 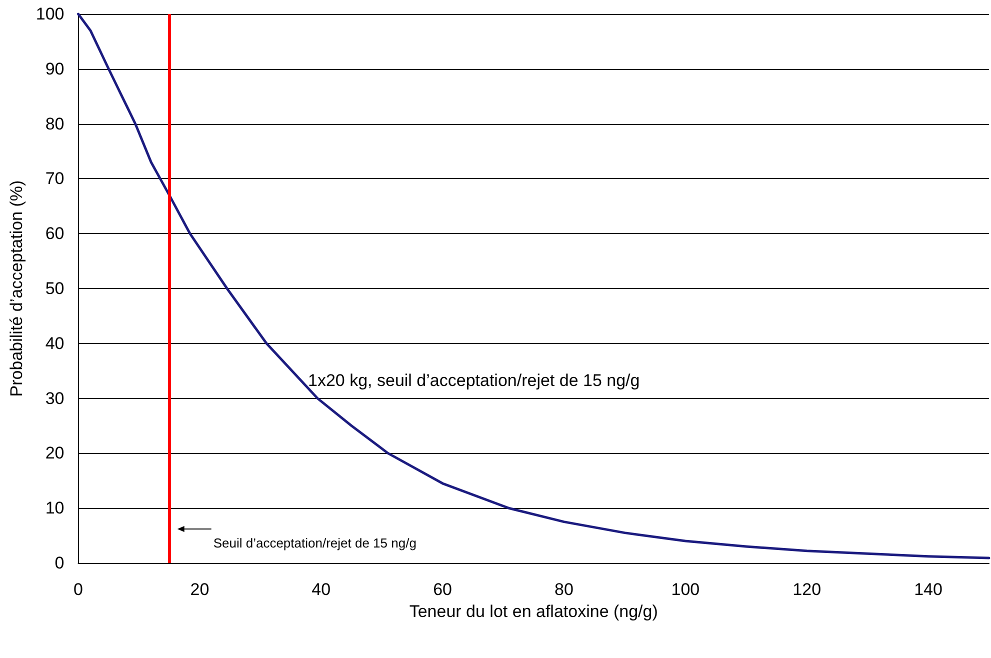 What do you see at coordinates (928, 589) in the screenshot?
I see `x-tick-label: 140` at bounding box center [928, 589].